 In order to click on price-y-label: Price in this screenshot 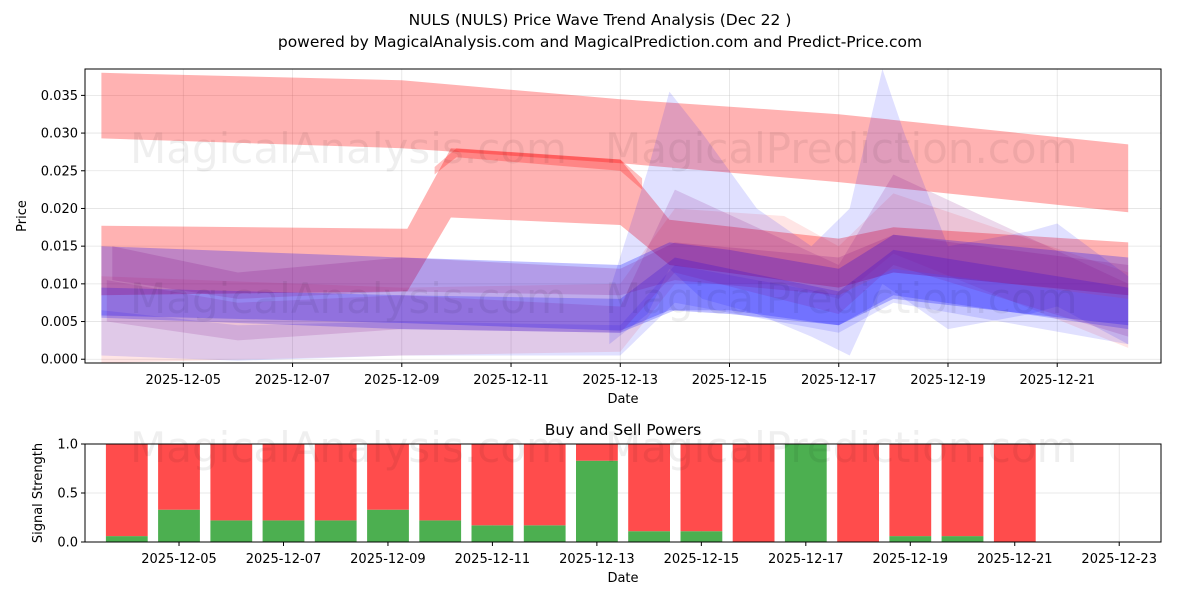, I will do `click(22, 216)`.